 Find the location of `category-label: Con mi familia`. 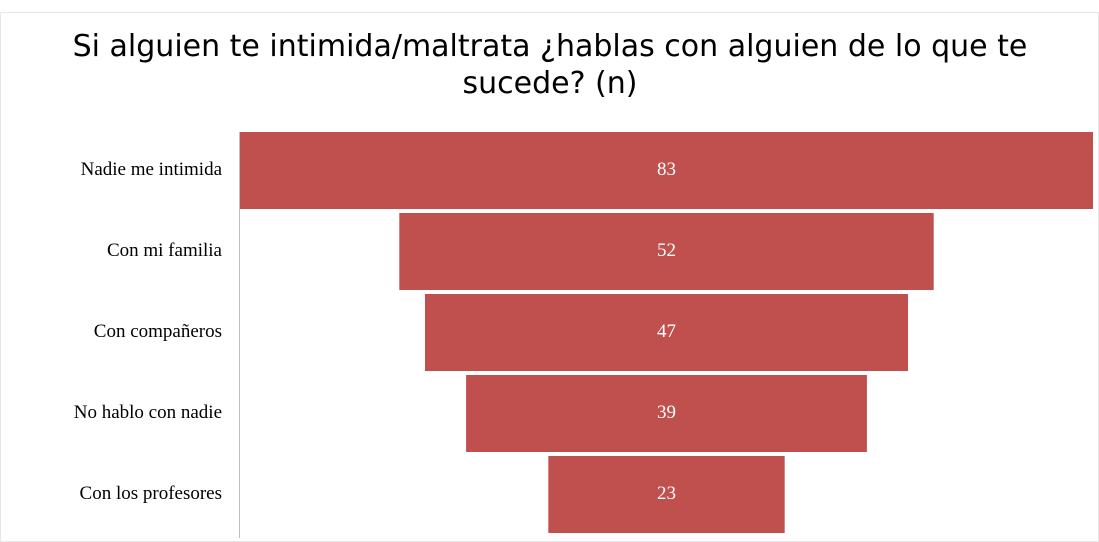

category-label: Con mi familia is located at coordinates (165, 250).